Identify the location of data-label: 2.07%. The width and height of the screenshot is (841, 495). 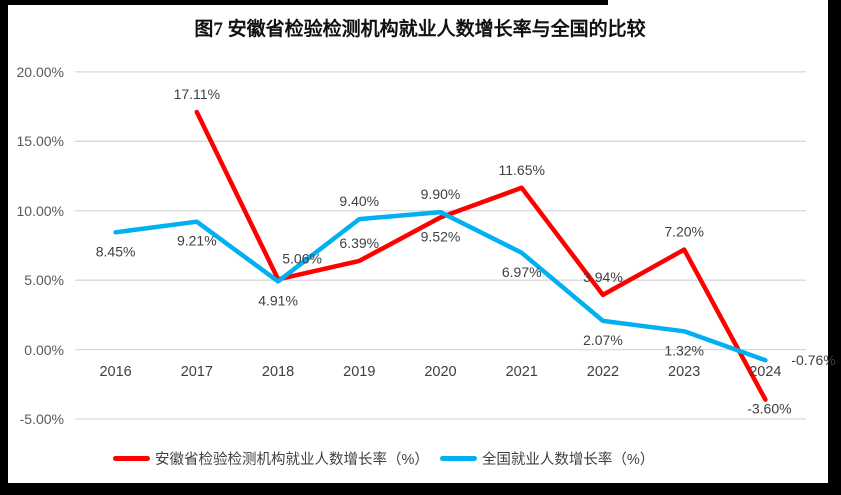
(603, 340).